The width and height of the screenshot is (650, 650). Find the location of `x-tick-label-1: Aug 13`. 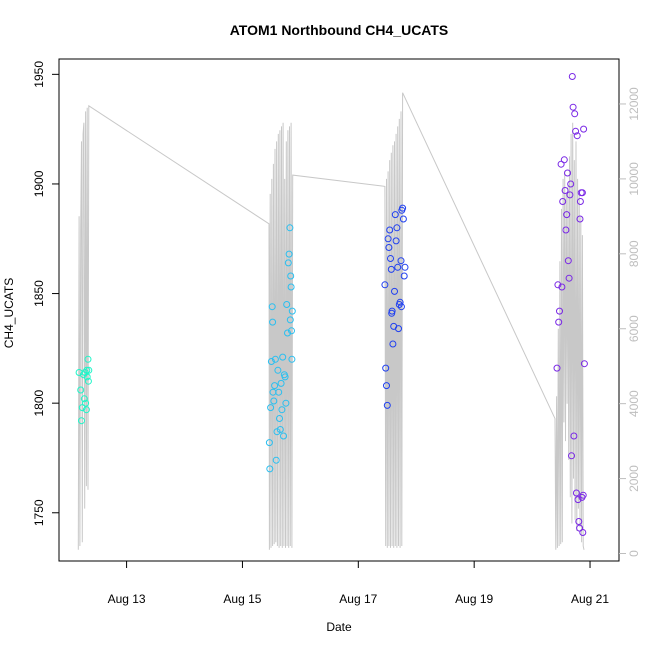

x-tick-label-1: Aug 13 is located at coordinates (127, 599).